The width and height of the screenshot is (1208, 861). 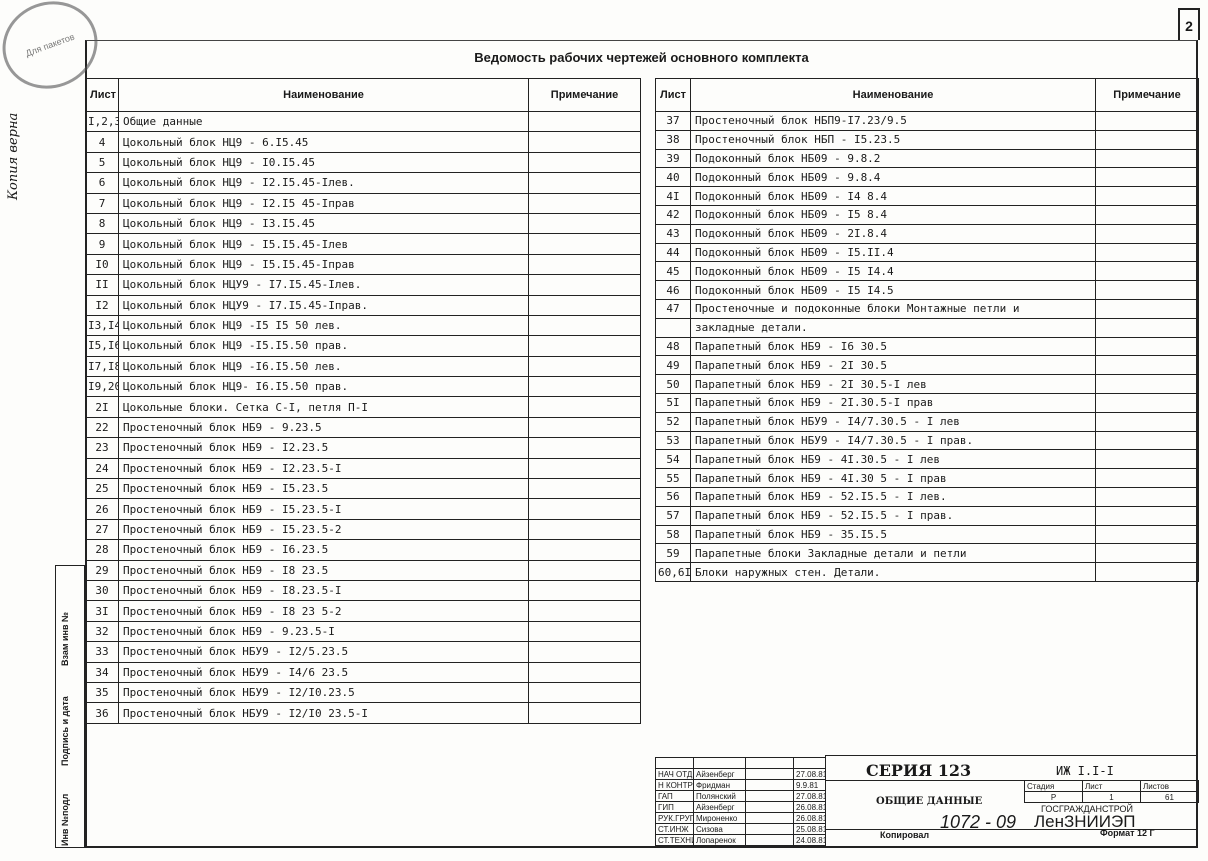 I want to click on sheet-cell: 28, so click(x=102, y=550).